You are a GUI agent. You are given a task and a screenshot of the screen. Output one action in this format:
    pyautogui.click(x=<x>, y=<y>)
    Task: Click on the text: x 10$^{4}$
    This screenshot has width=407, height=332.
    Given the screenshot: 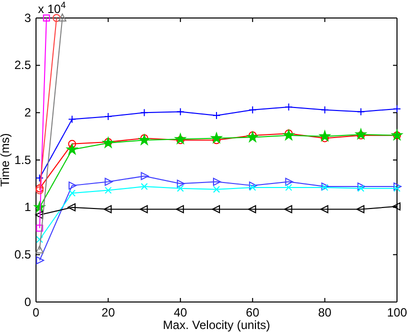 What is the action you would take?
    pyautogui.click(x=52, y=8)
    